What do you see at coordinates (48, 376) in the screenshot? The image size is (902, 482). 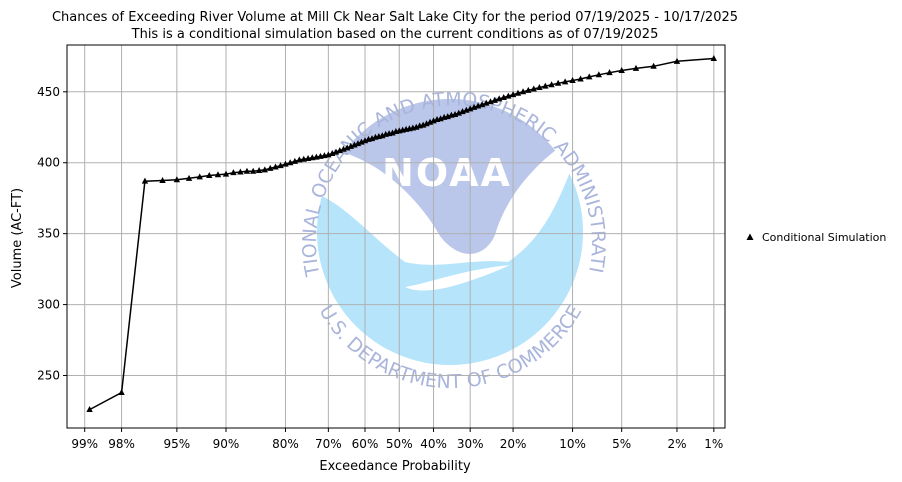 I see `y-tick-label: 250` at bounding box center [48, 376].